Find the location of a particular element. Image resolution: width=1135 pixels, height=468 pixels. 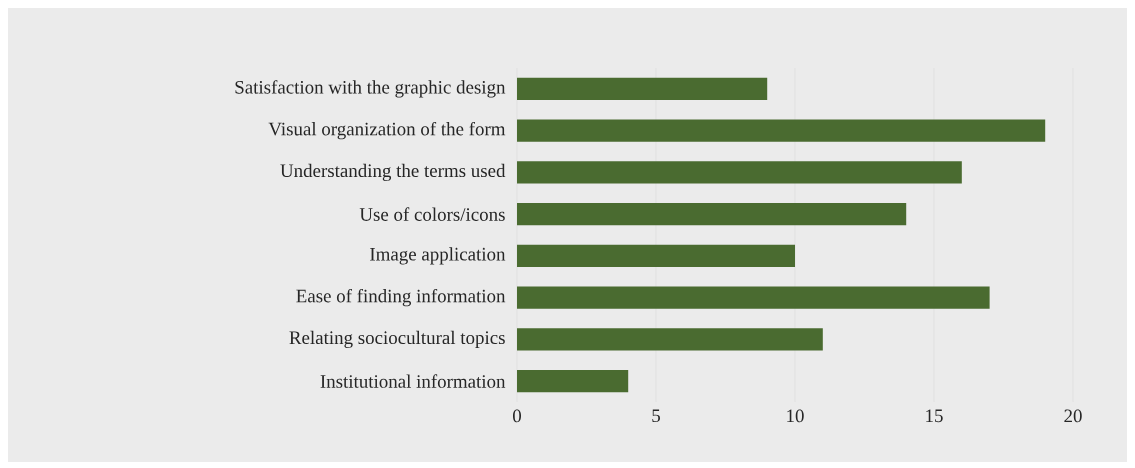

y-tick-label: Image application is located at coordinates (438, 256).